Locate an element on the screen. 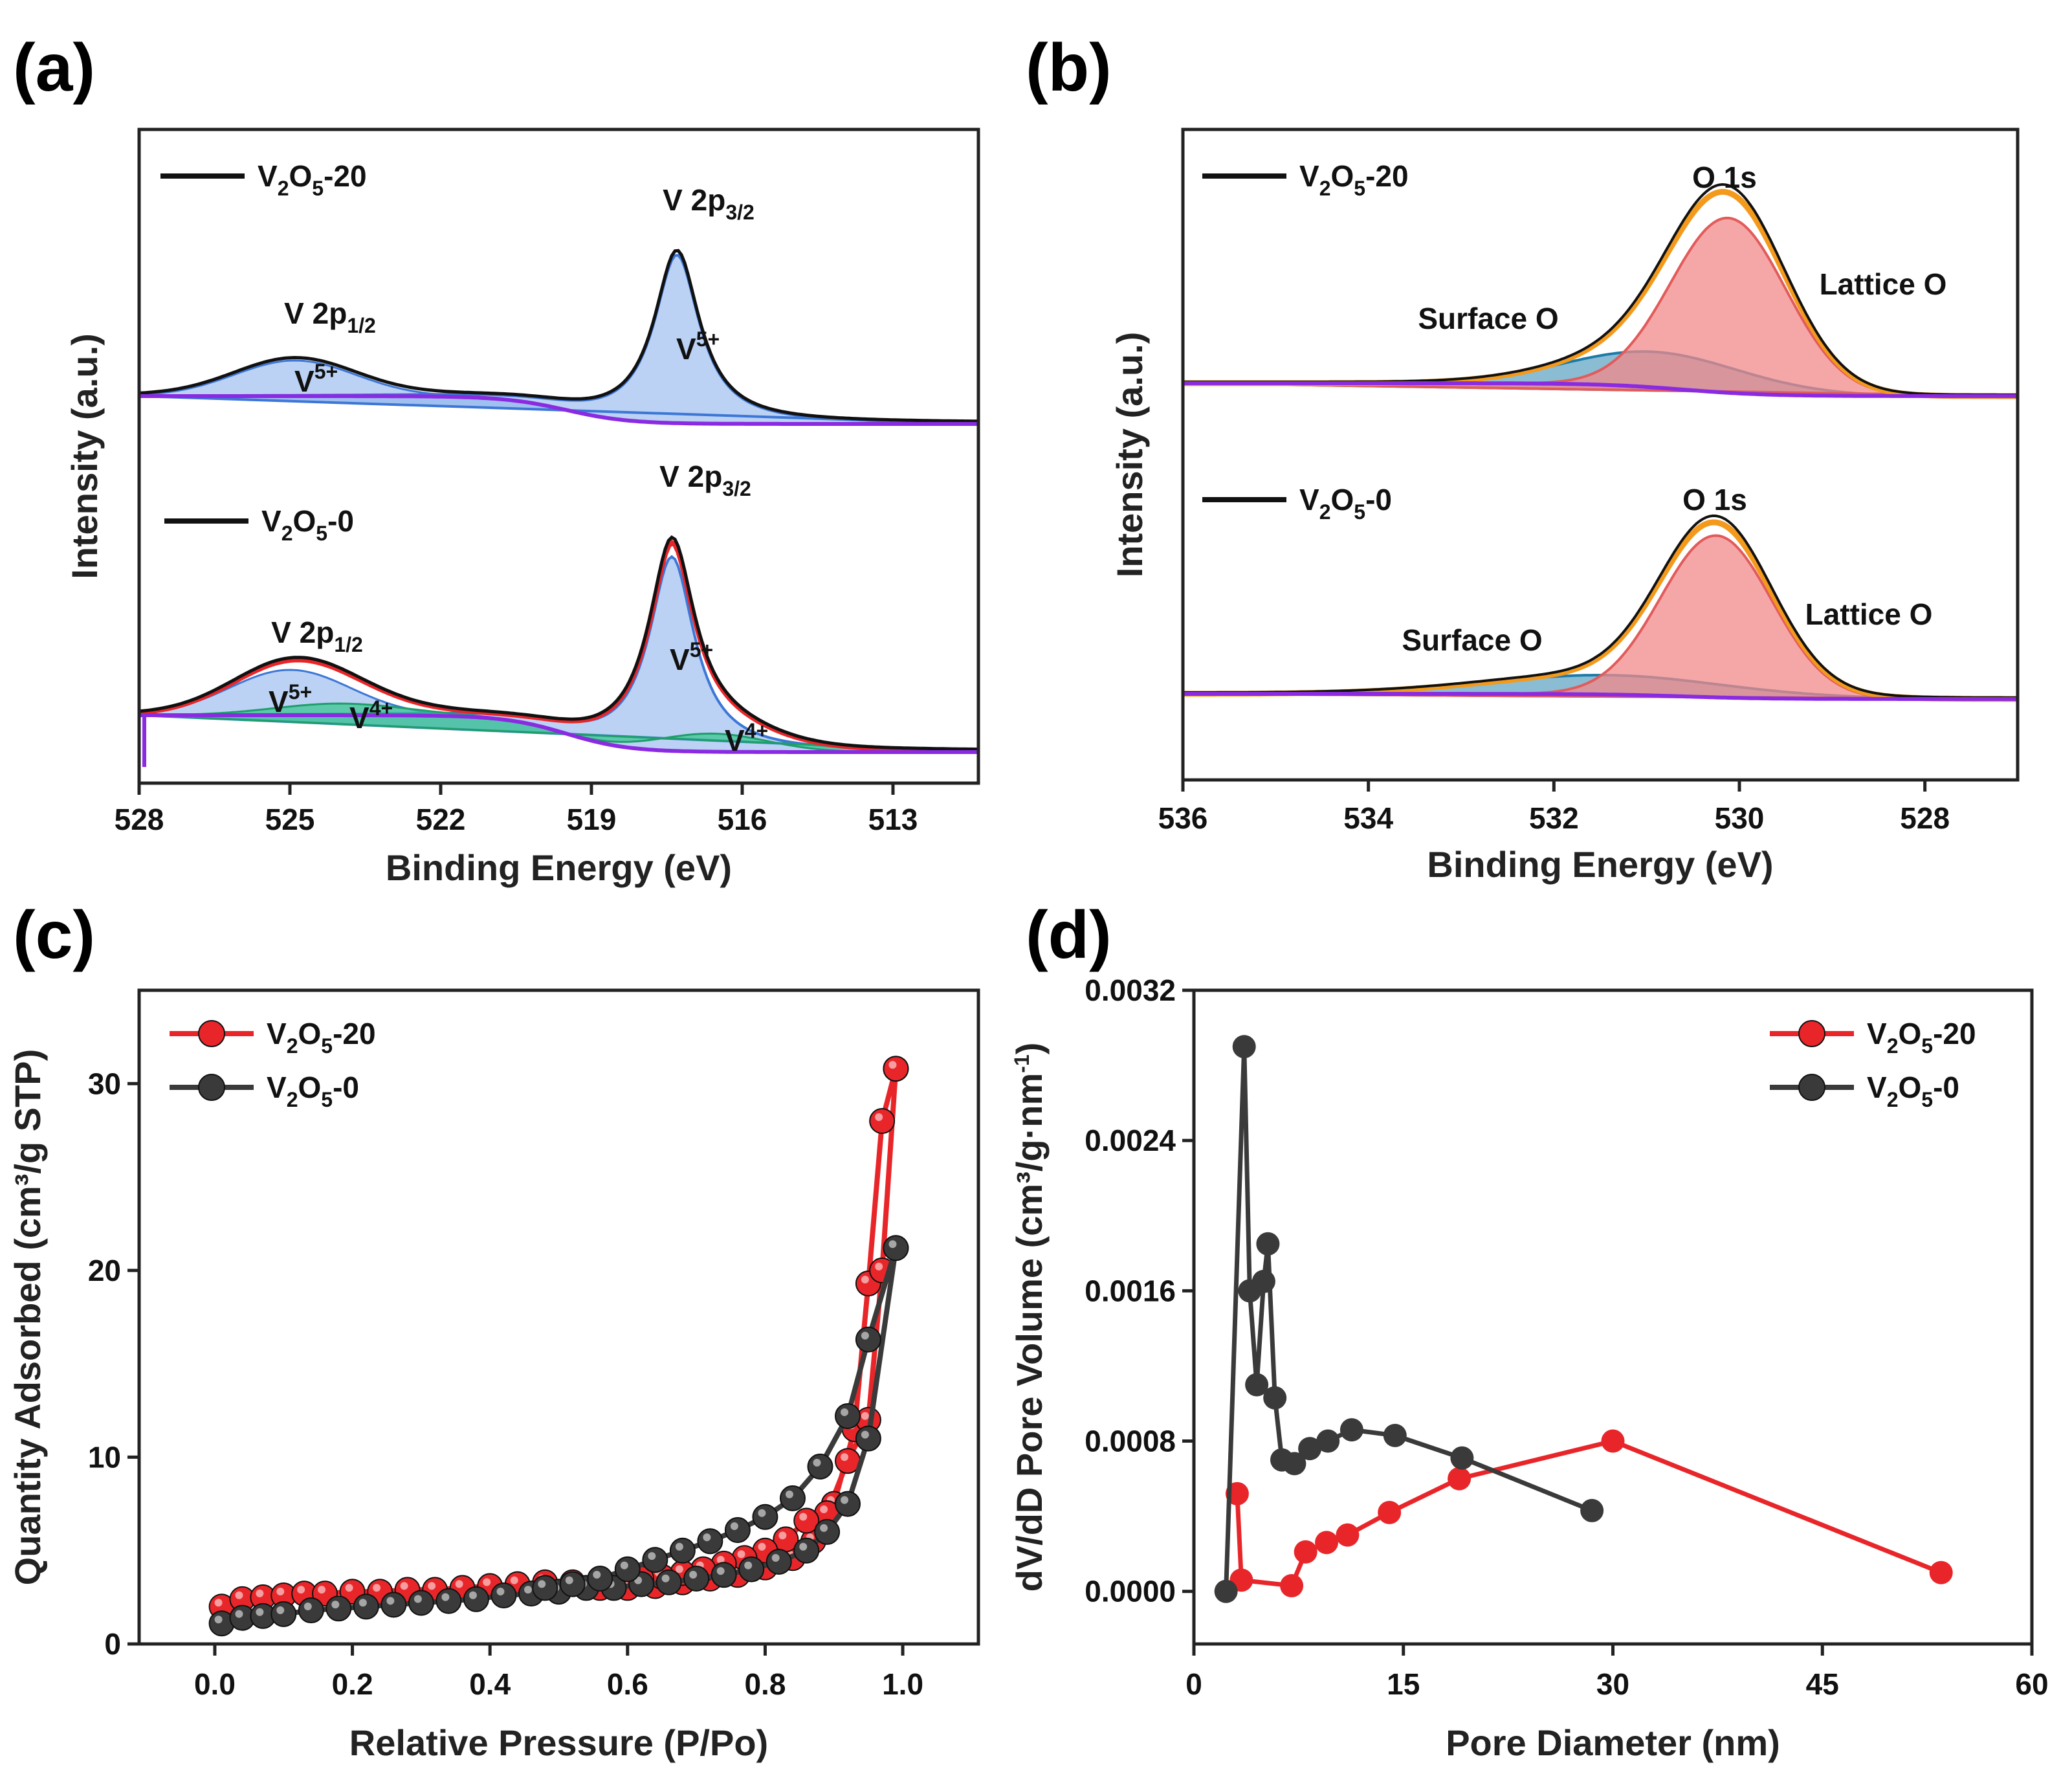 This screenshot has height=1787, width=2072. c-legend-v2o5-20-marker is located at coordinates (211, 1033).